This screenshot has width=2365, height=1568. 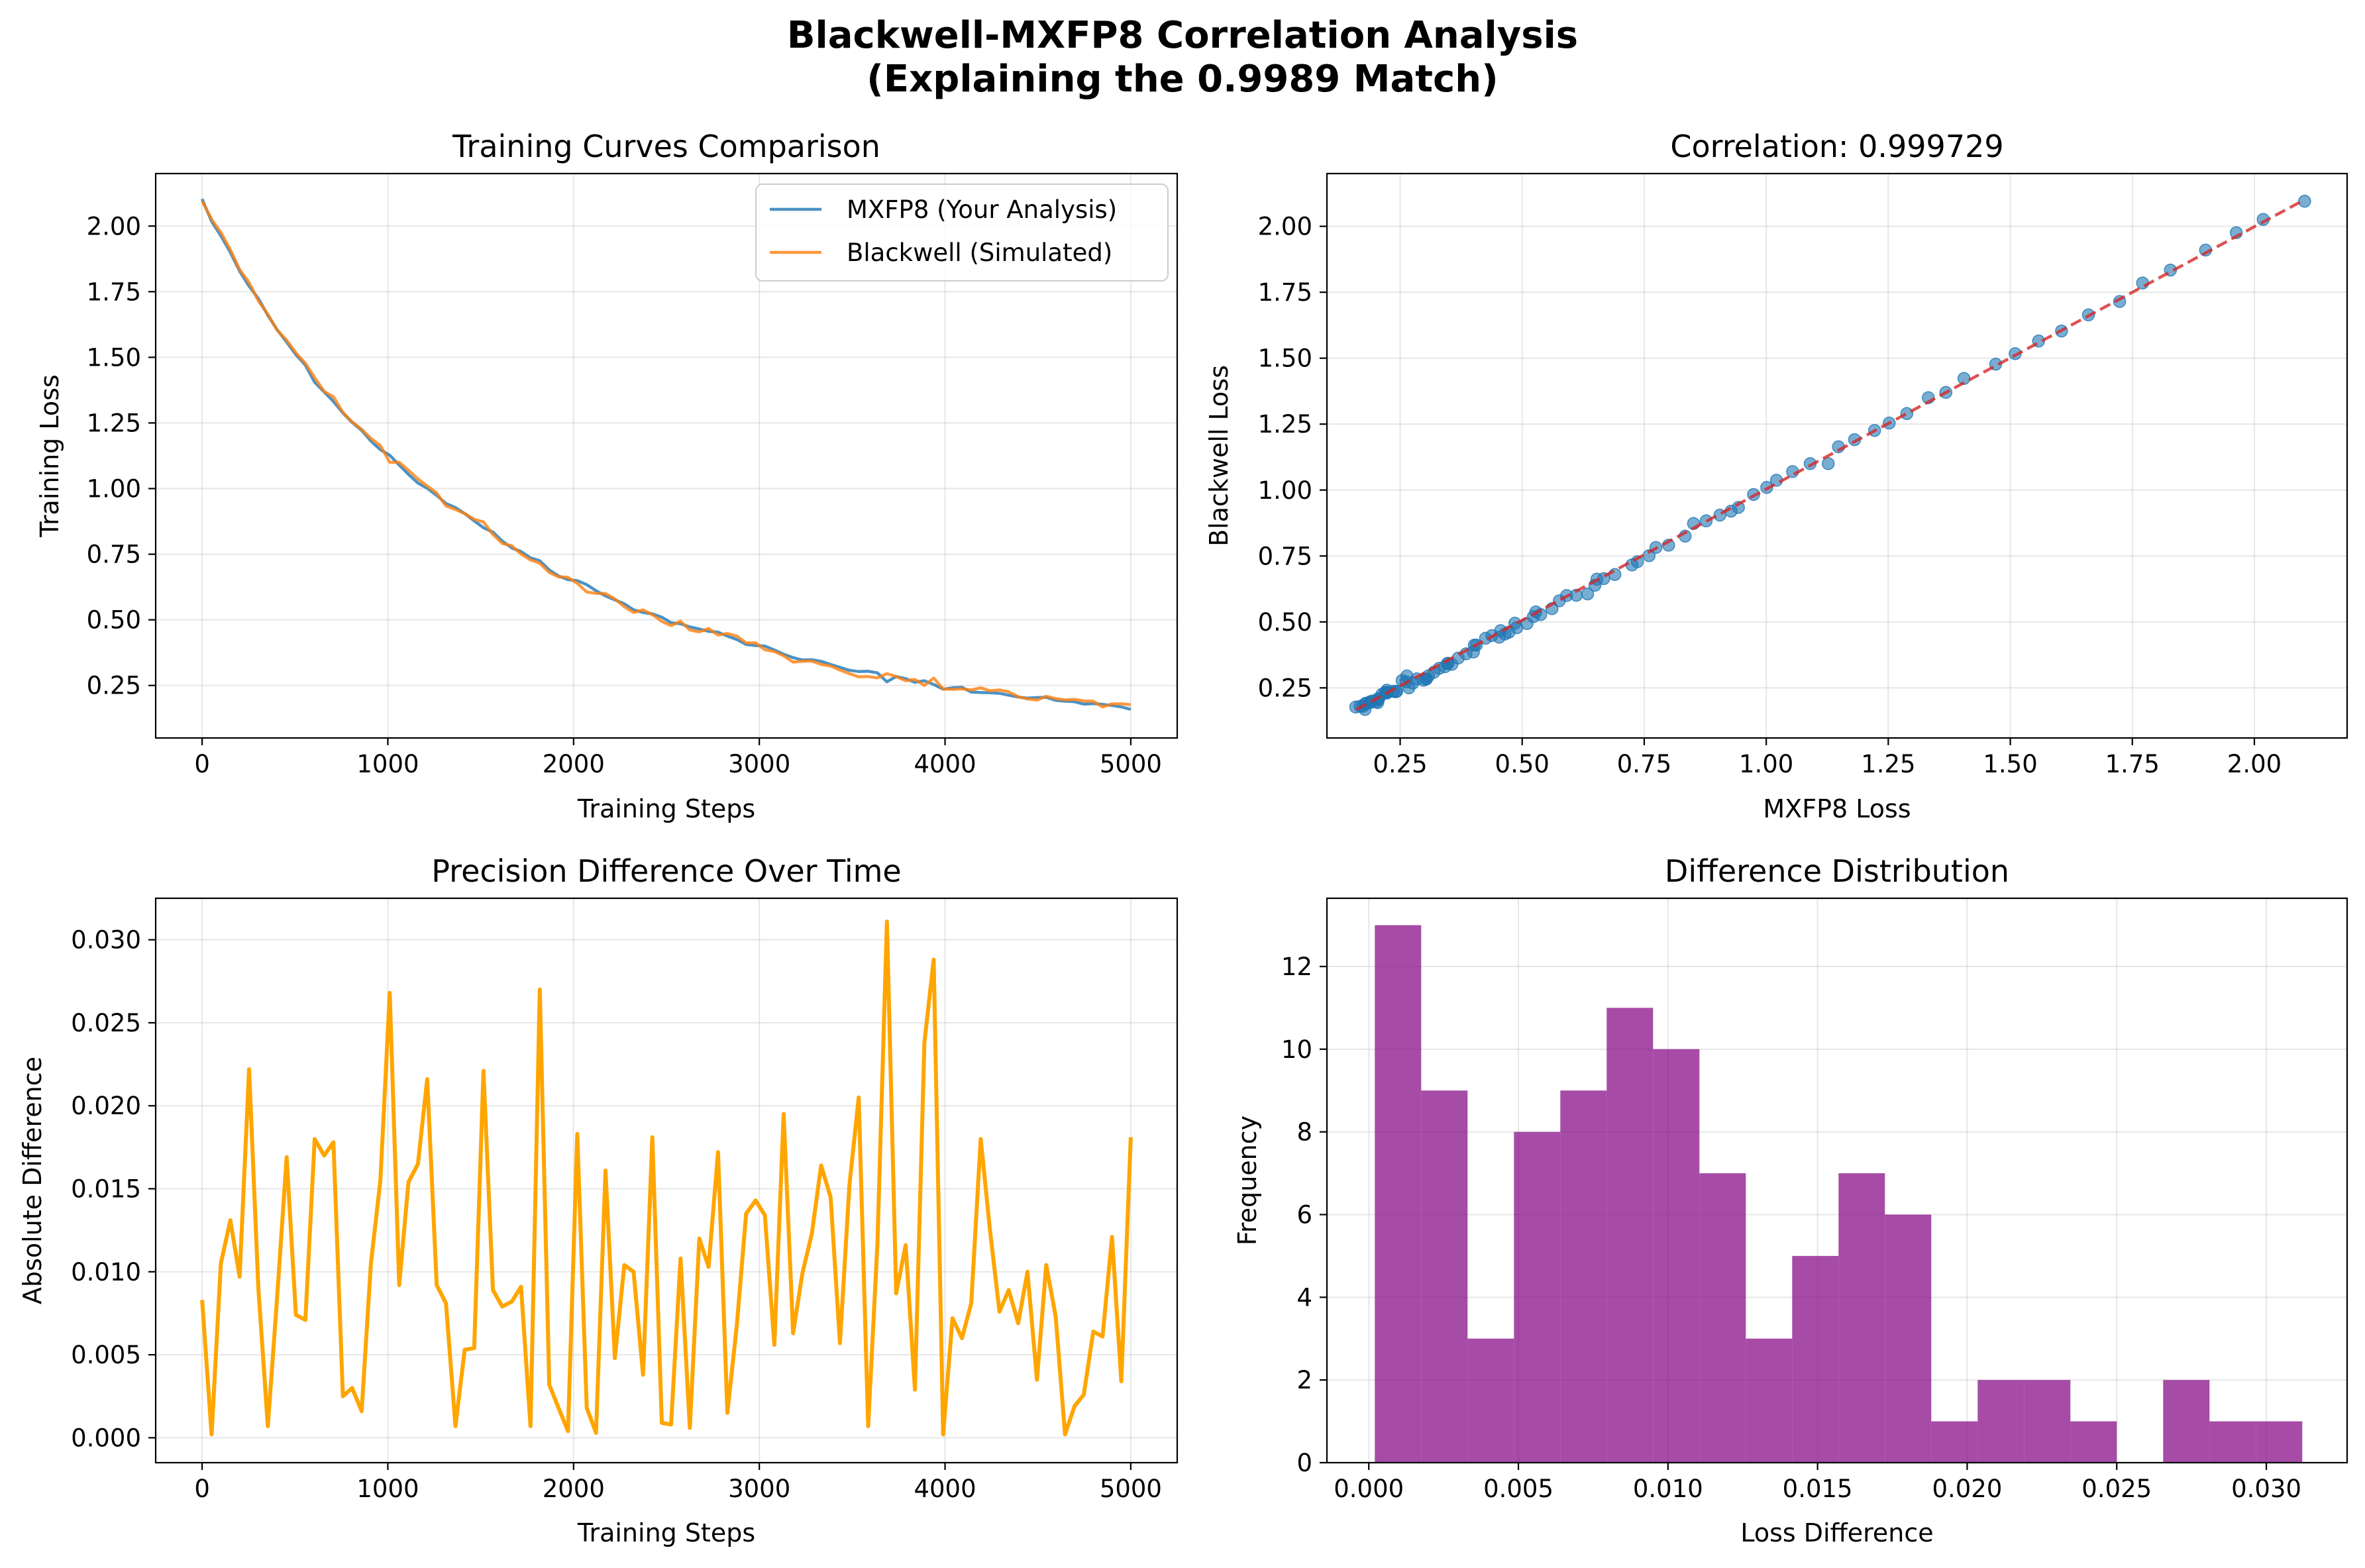 What do you see at coordinates (2254, 764) in the screenshot?
I see `x-tick-label: 2.00` at bounding box center [2254, 764].